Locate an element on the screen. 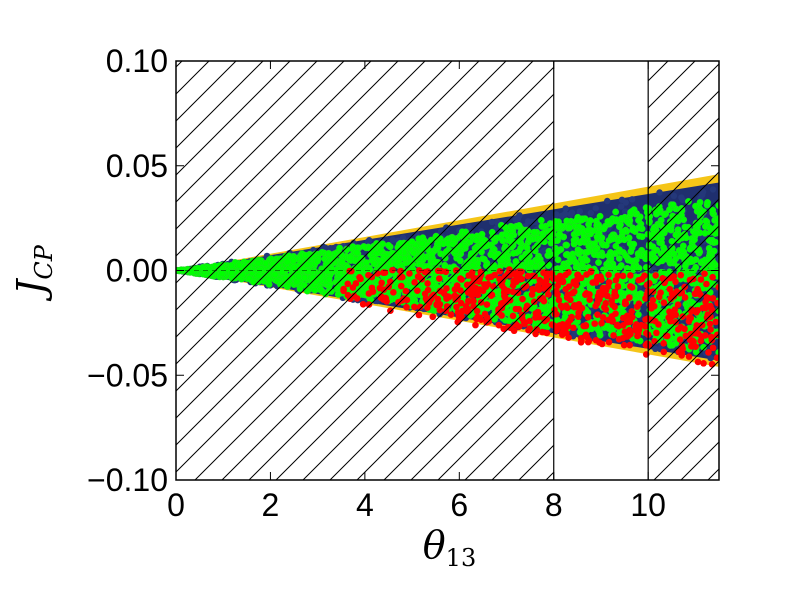  x-tick-label: 4 is located at coordinates (365, 505).